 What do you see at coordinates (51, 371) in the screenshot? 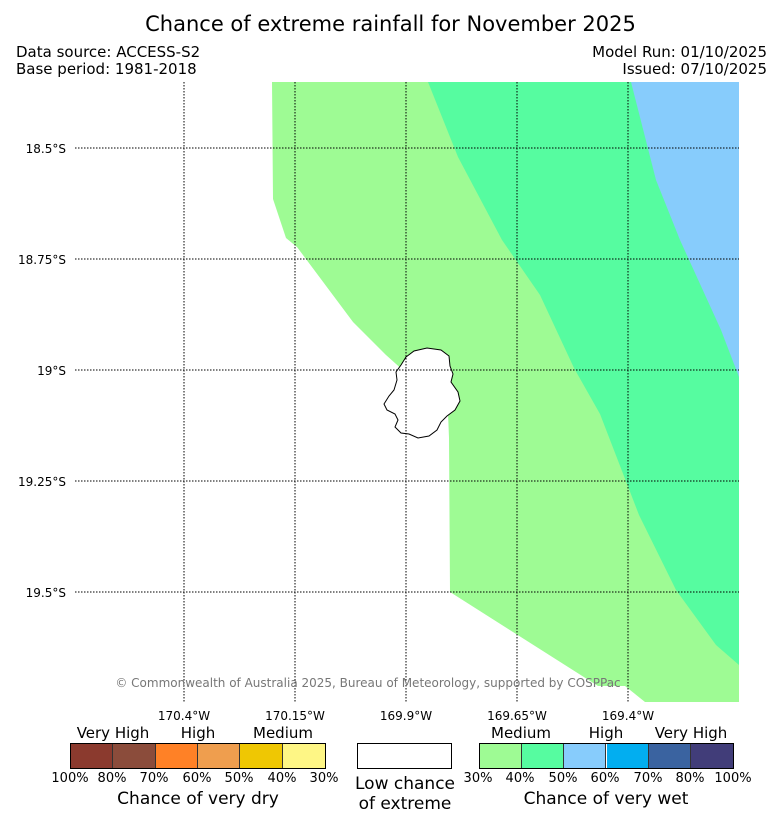
I see `lat-label: 19°S` at bounding box center [51, 371].